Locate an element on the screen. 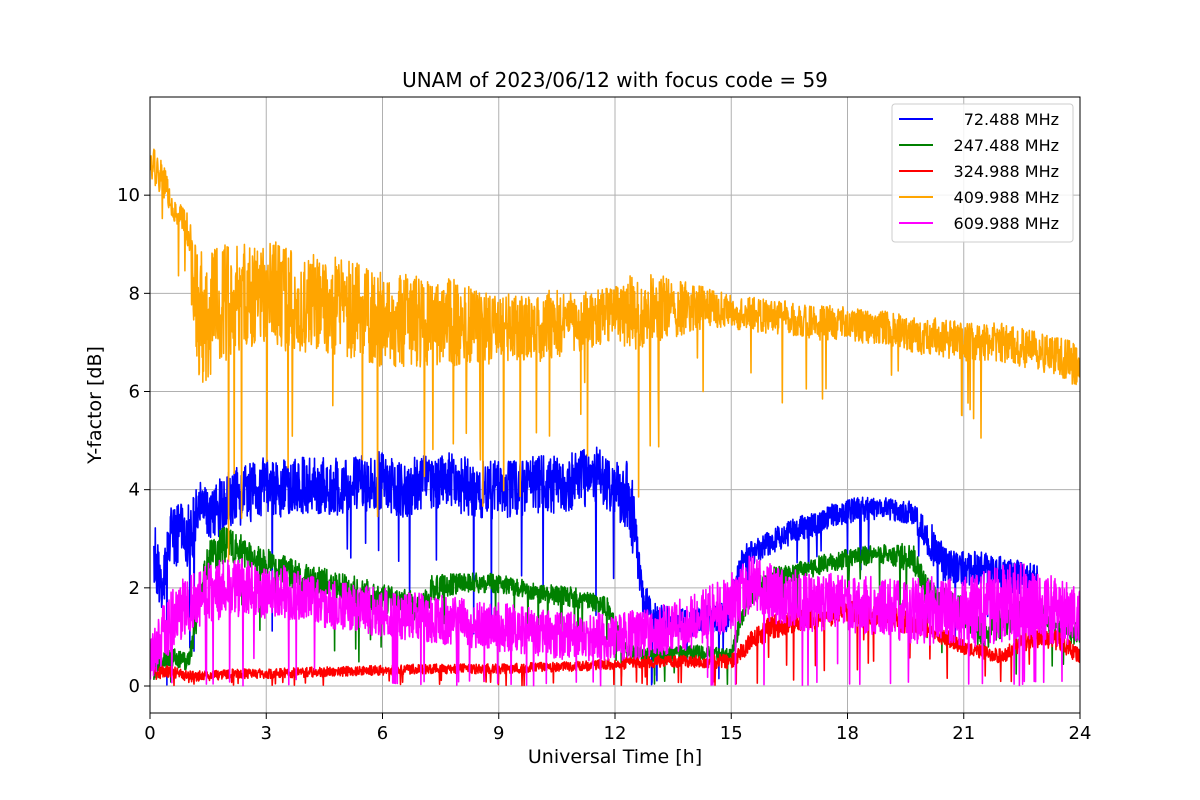  y-tick-label: 2 is located at coordinates (134, 588).